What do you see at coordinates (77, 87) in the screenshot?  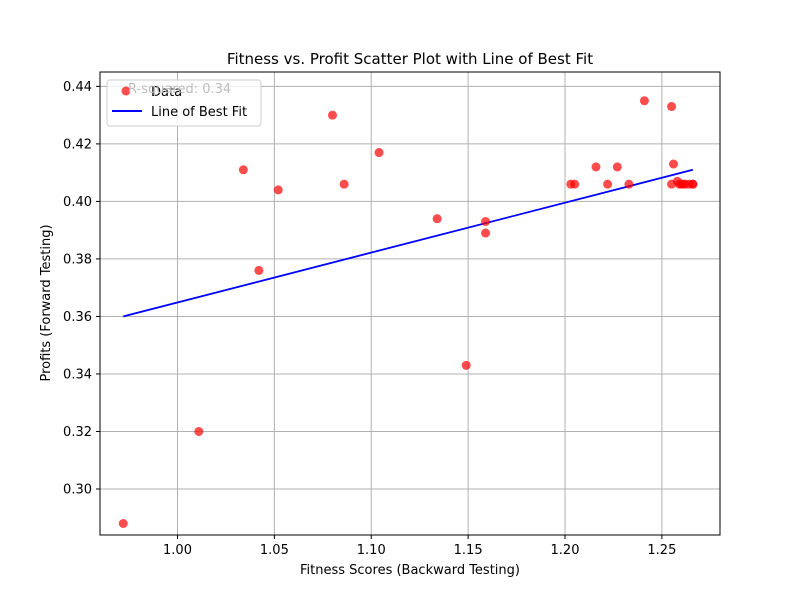 I see `y-tick-label: 0.44` at bounding box center [77, 87].